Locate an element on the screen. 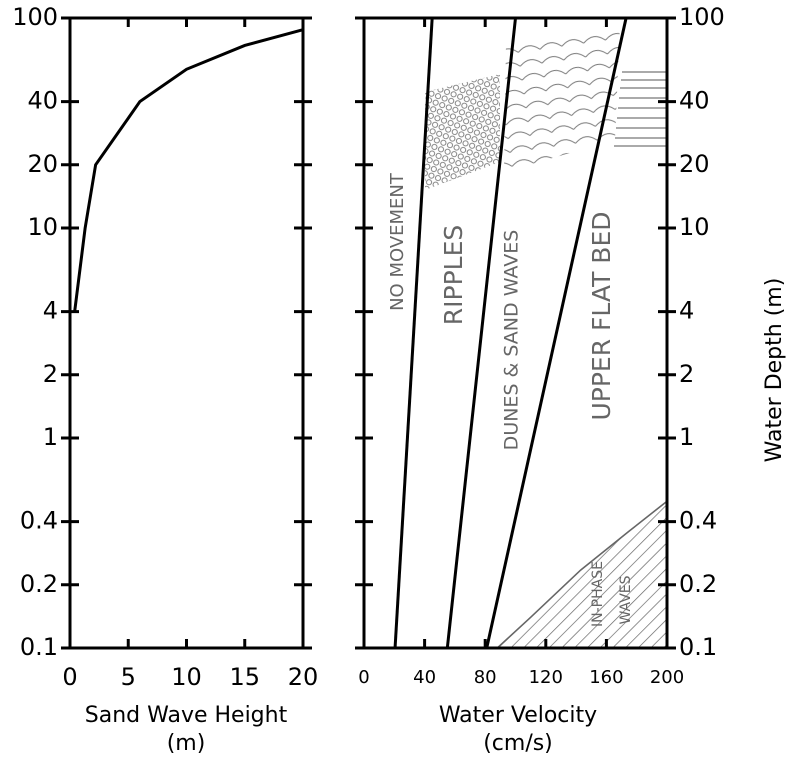 This screenshot has width=789, height=761. ripple-texture is located at coordinates (462, 132).